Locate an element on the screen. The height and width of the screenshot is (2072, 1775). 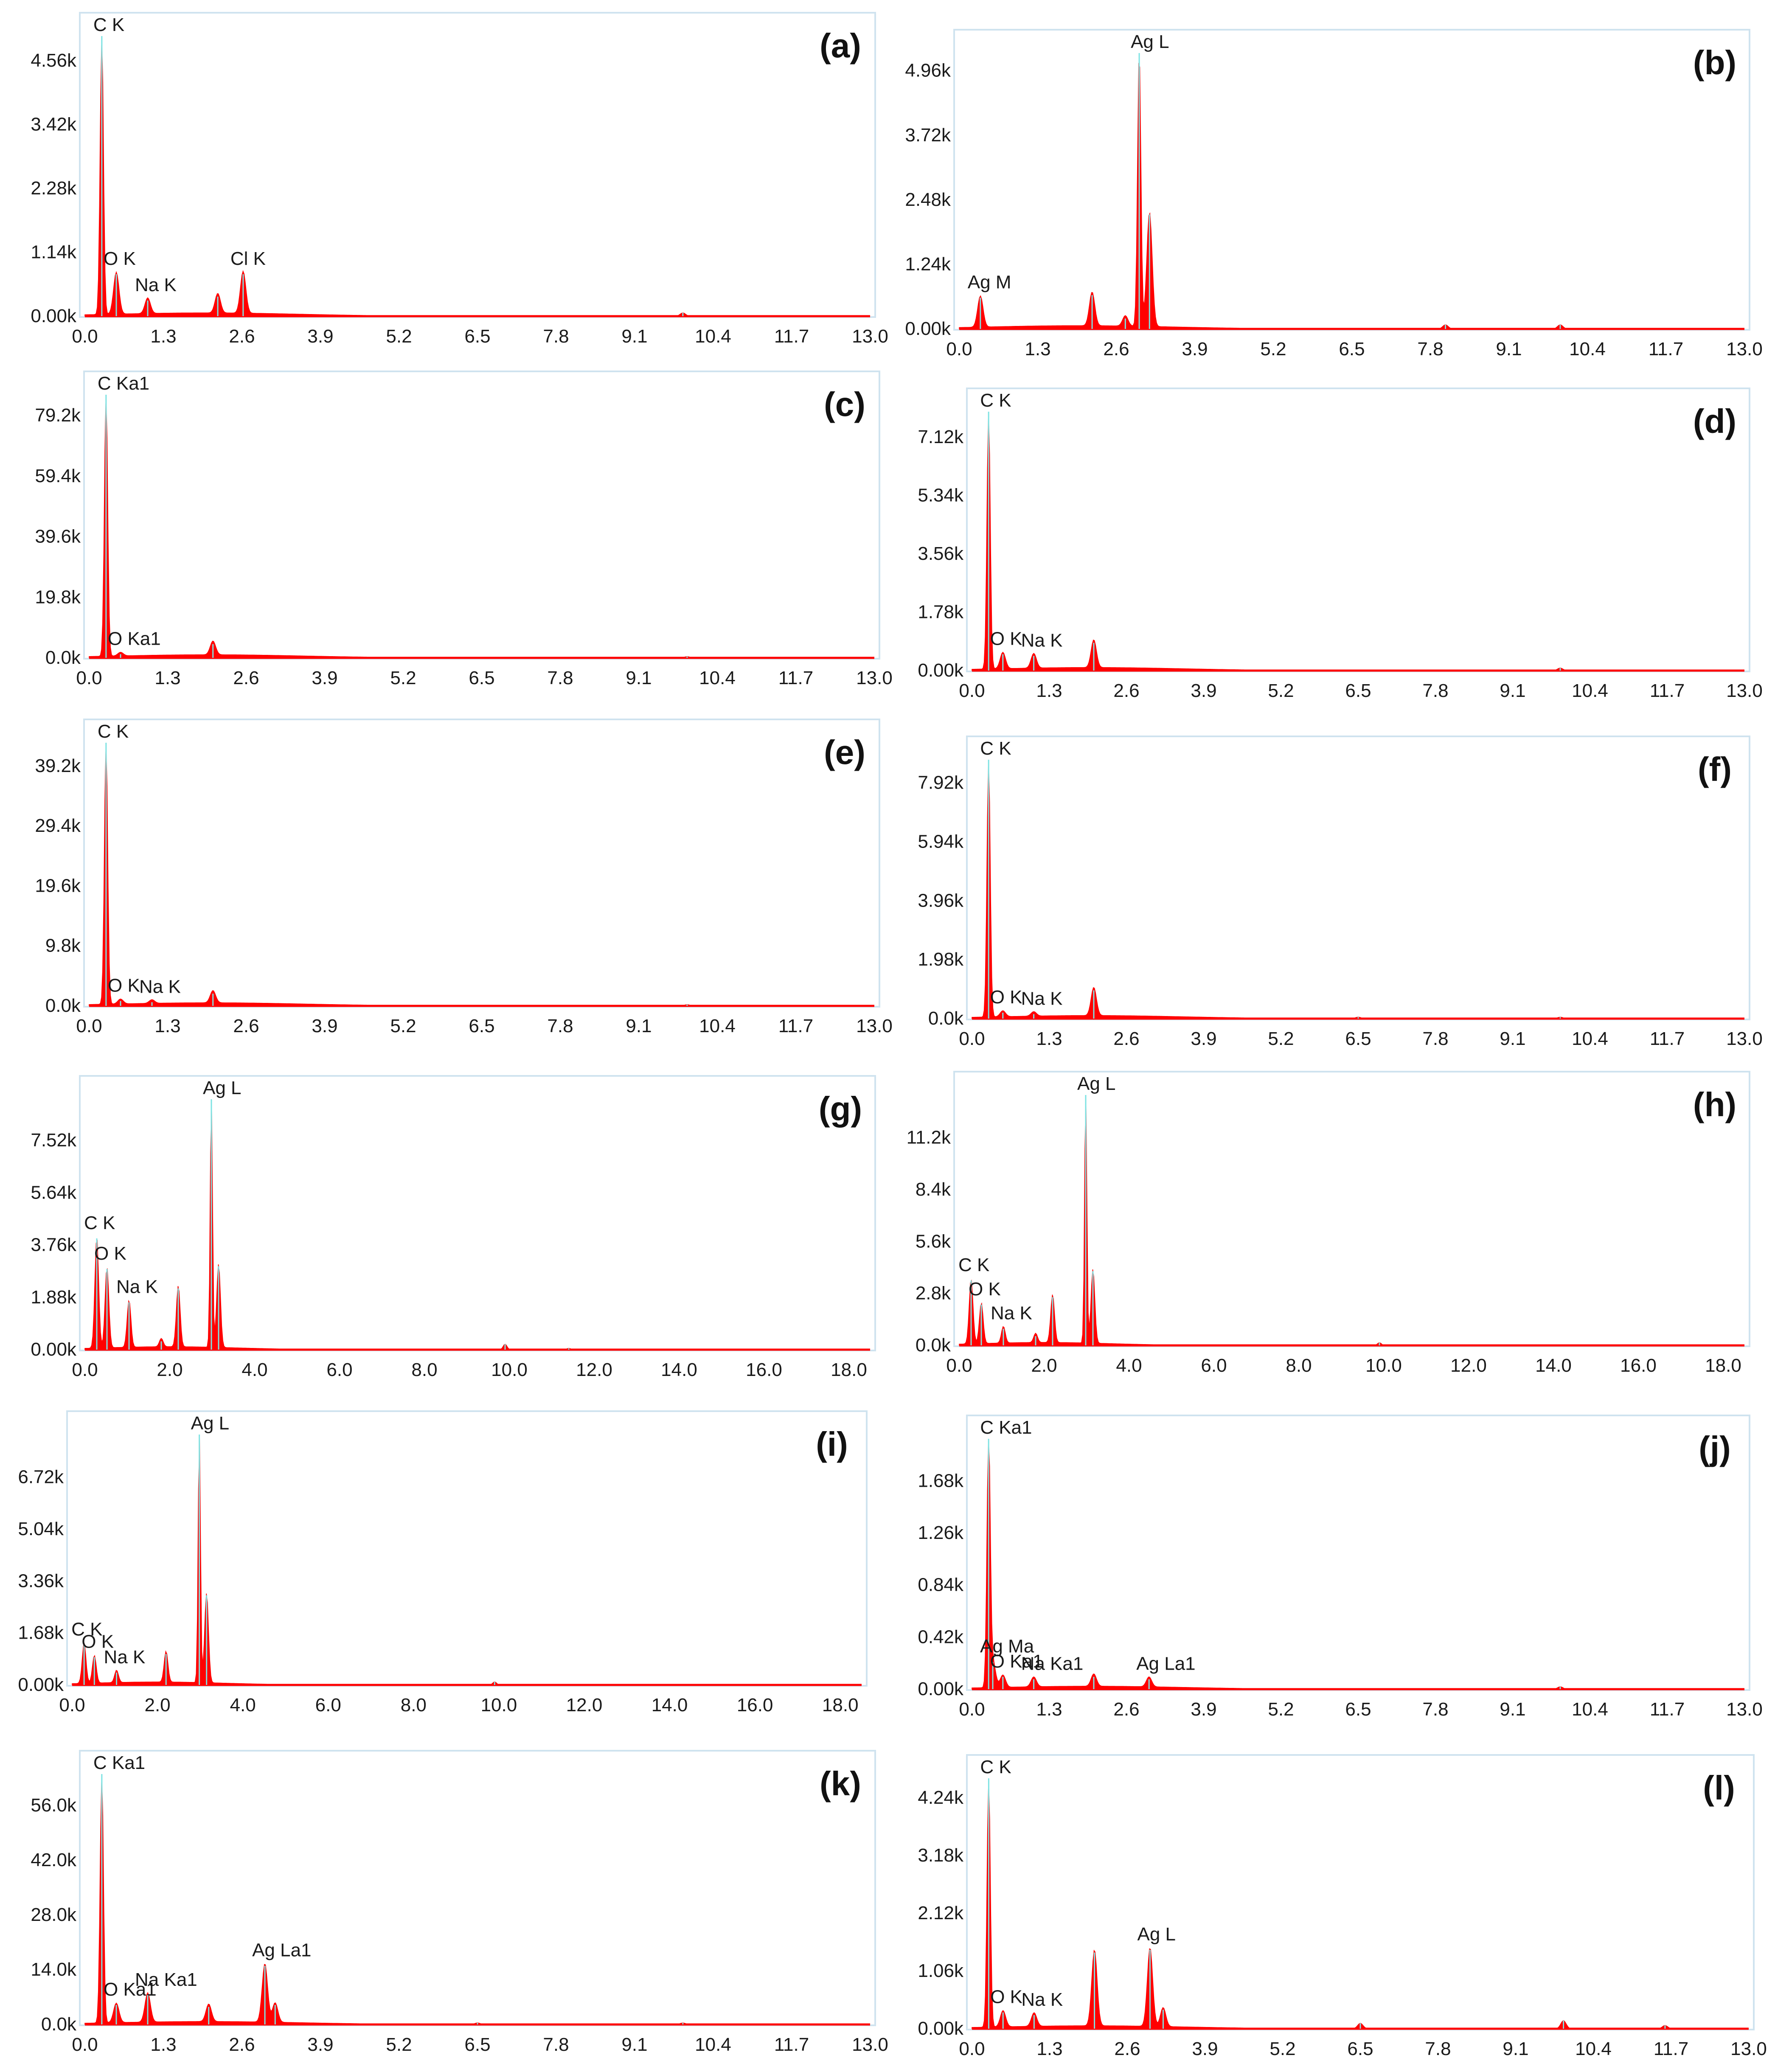
x-tick-label: 10.0 is located at coordinates (499, 1705).